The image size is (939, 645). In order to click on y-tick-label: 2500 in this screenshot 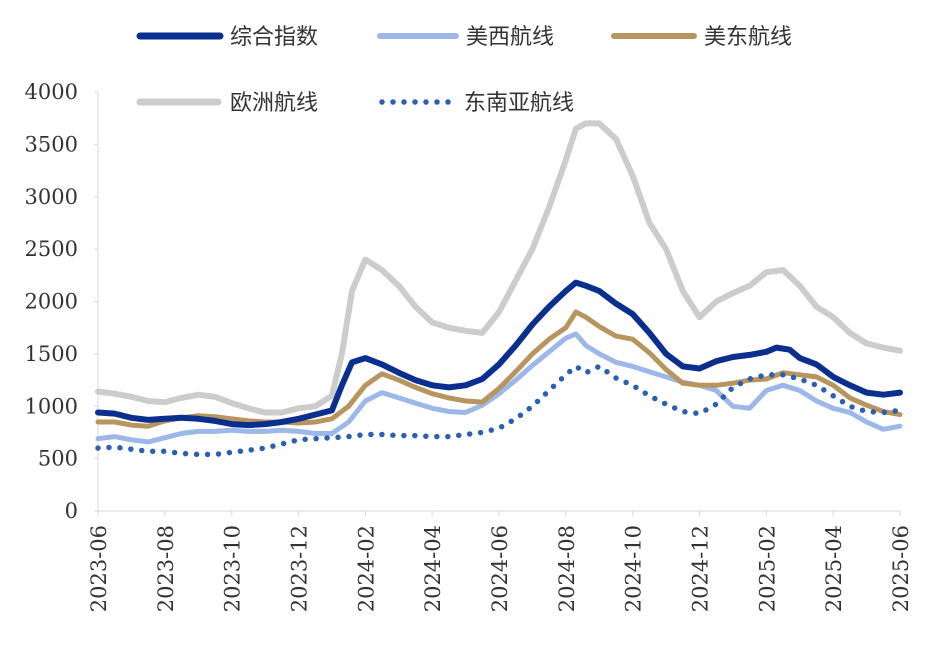, I will do `click(51, 249)`.